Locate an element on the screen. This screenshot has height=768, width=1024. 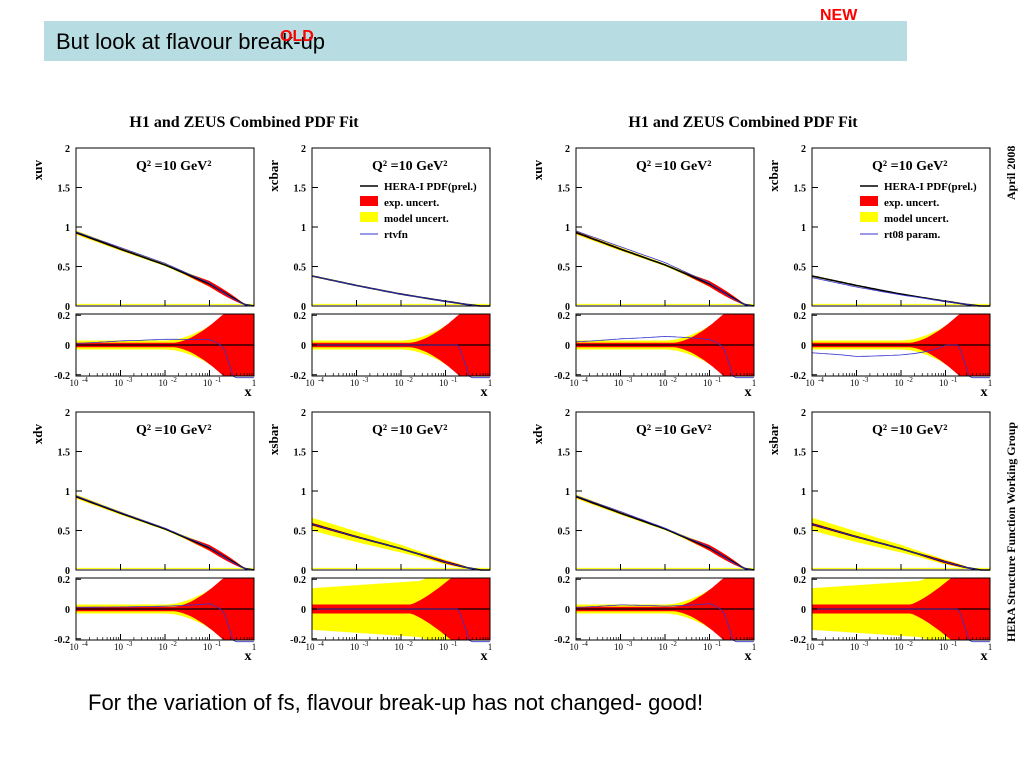
y-tick-label: 0 is located at coordinates (567, 571).